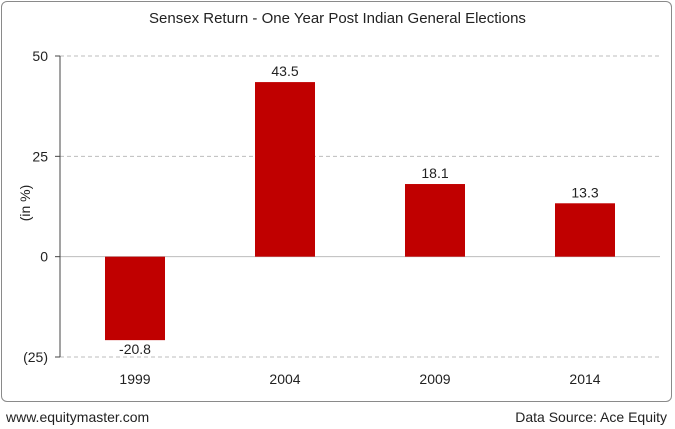  I want to click on y-axis-label: (in %), so click(25, 203).